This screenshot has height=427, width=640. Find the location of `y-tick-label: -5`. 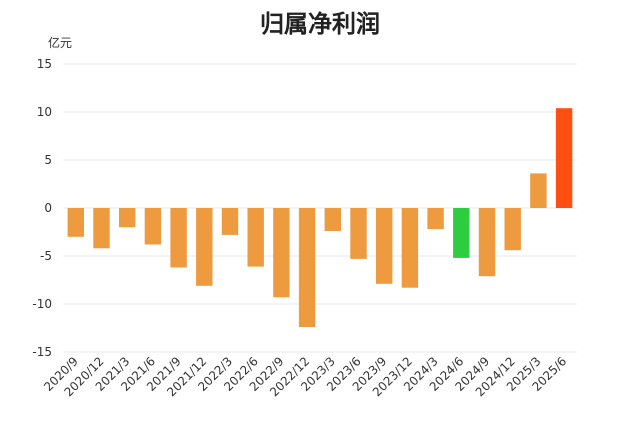

y-tick-label: -5 is located at coordinates (46, 256).